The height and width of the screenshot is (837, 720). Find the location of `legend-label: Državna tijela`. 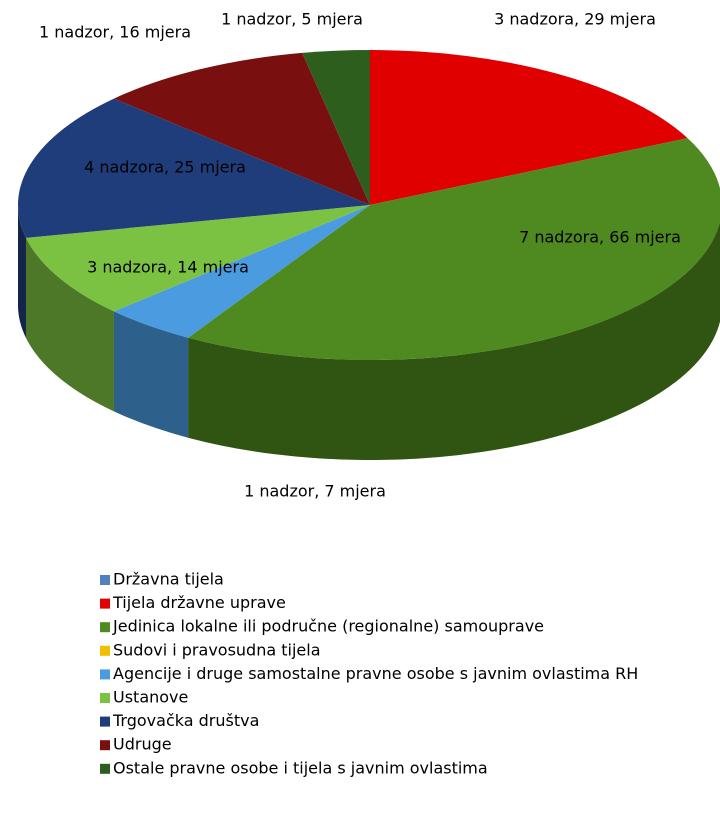

legend-label: Državna tijela is located at coordinates (168, 579).